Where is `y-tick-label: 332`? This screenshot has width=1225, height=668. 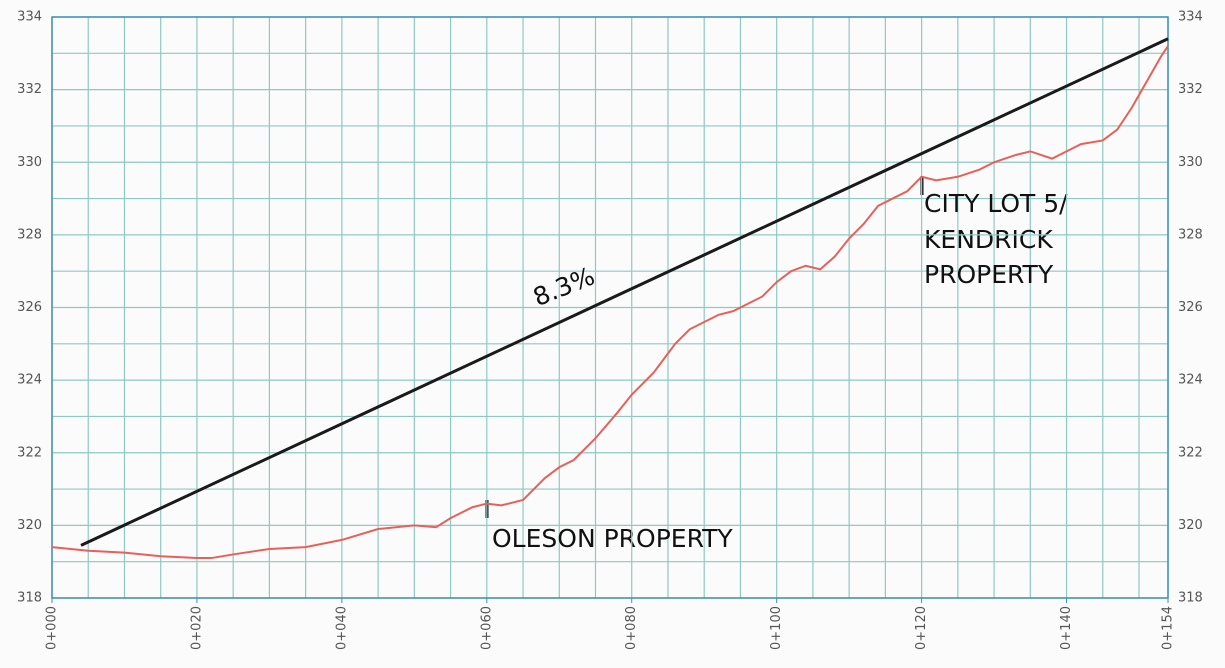
y-tick-label: 332 is located at coordinates (29, 89).